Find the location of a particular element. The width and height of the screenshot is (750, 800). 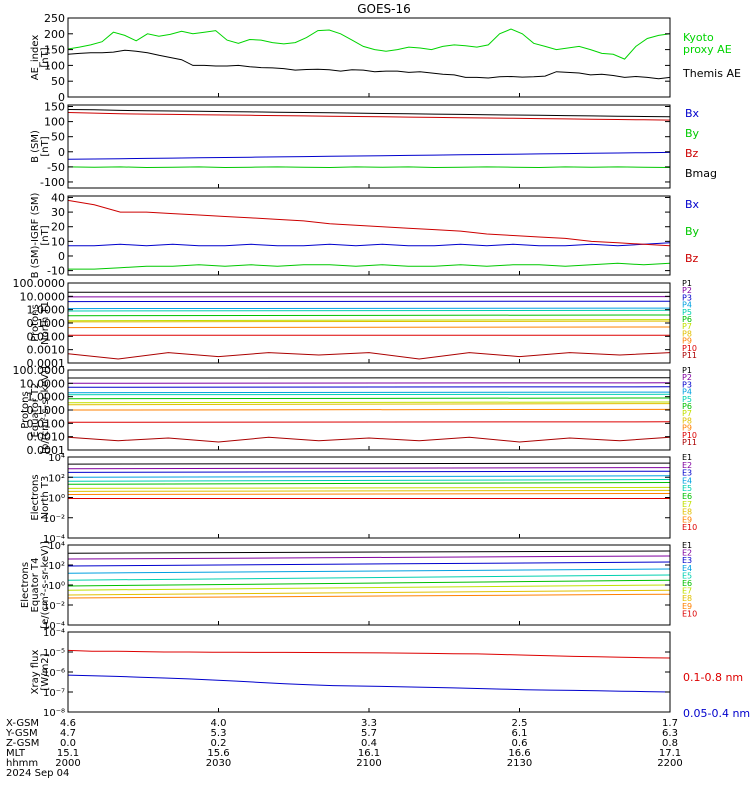

x-row-value: 0.8 is located at coordinates (670, 743).